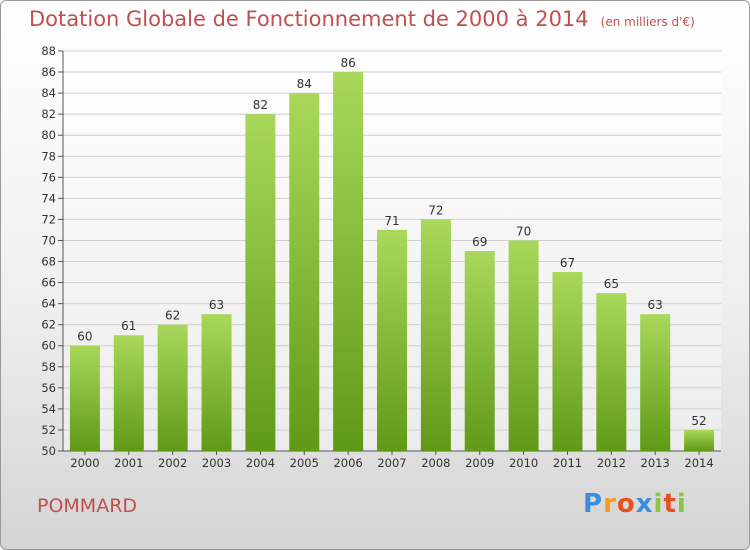 The width and height of the screenshot is (750, 550). I want to click on bar-value-label: 61, so click(128, 326).